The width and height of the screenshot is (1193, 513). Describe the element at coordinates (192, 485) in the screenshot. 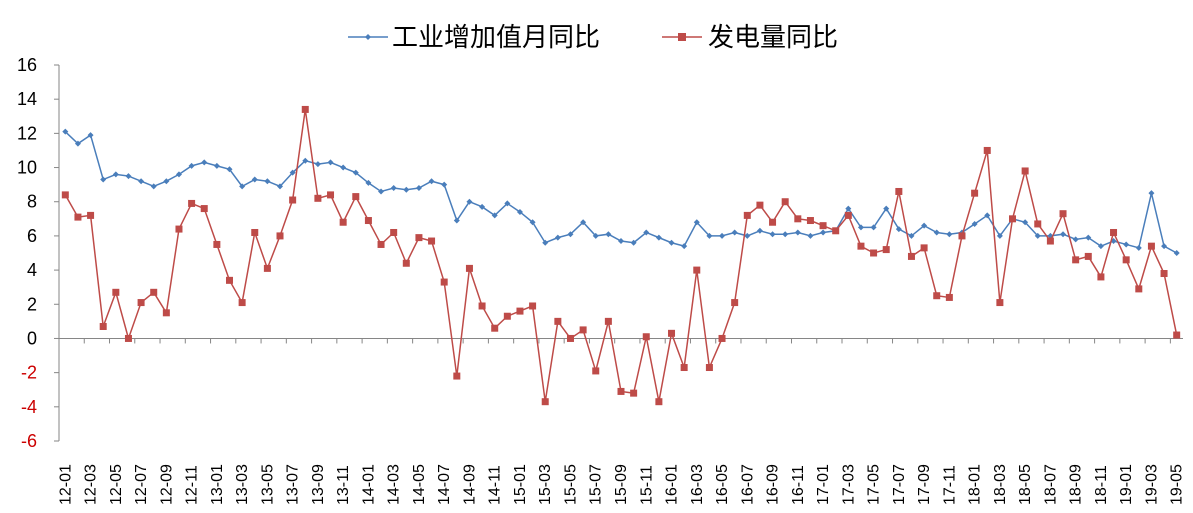

I see `x-tick-label: 12-11` at that location.